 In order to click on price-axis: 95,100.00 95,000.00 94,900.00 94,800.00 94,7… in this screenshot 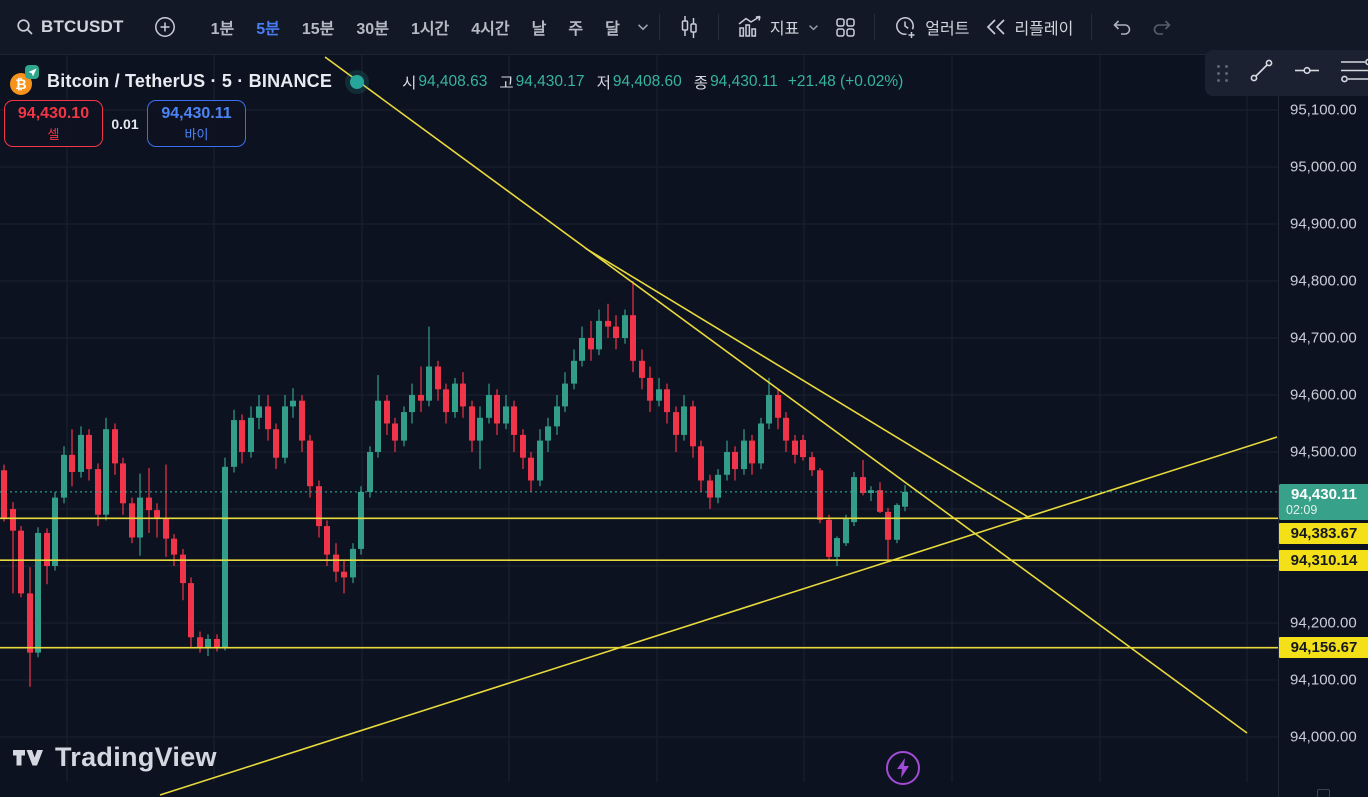, I will do `click(1323, 426)`.